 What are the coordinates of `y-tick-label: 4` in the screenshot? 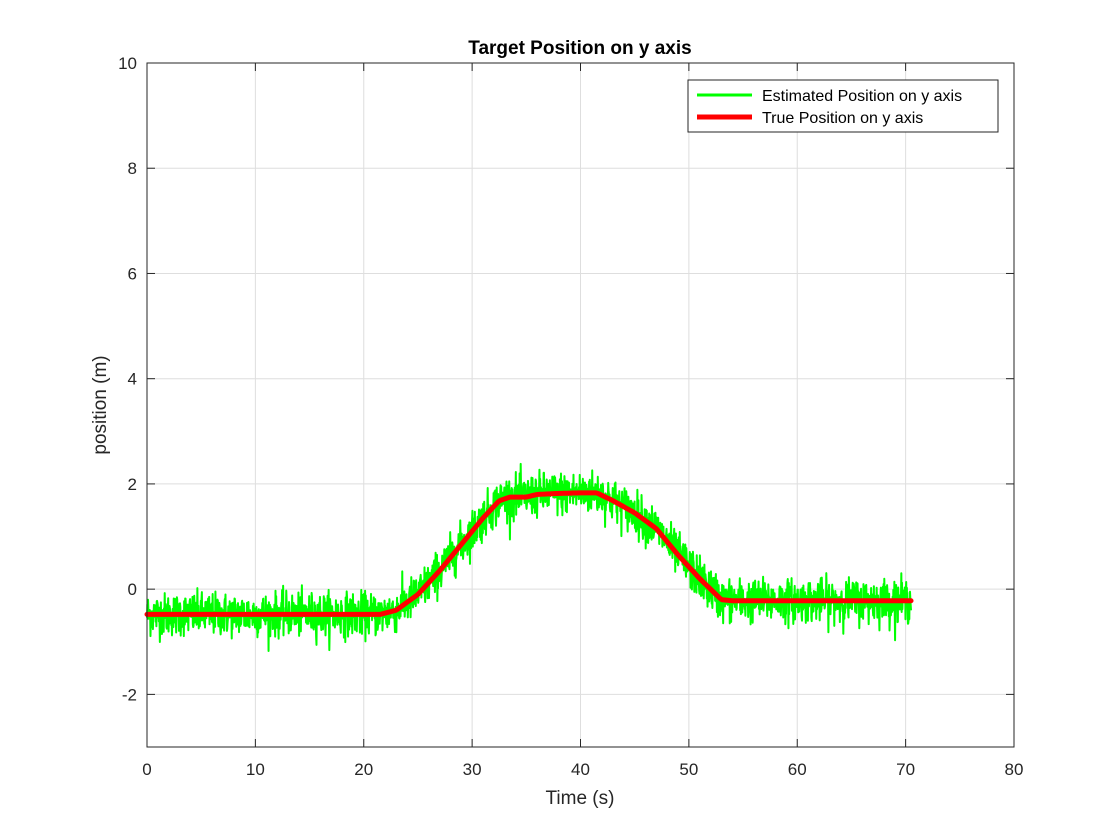 It's located at (132, 379).